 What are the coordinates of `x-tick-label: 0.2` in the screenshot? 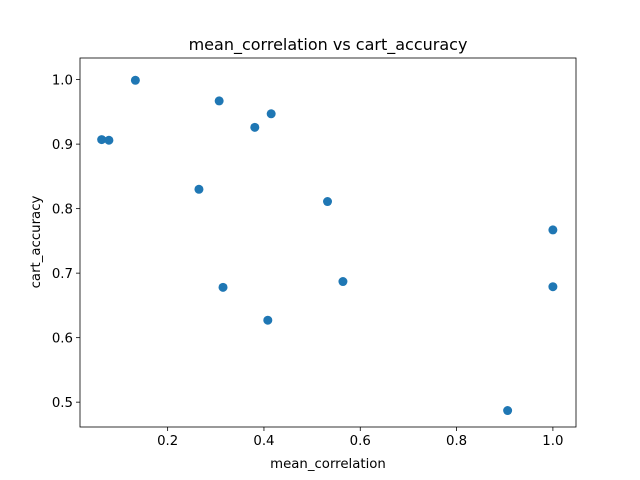 It's located at (167, 441).